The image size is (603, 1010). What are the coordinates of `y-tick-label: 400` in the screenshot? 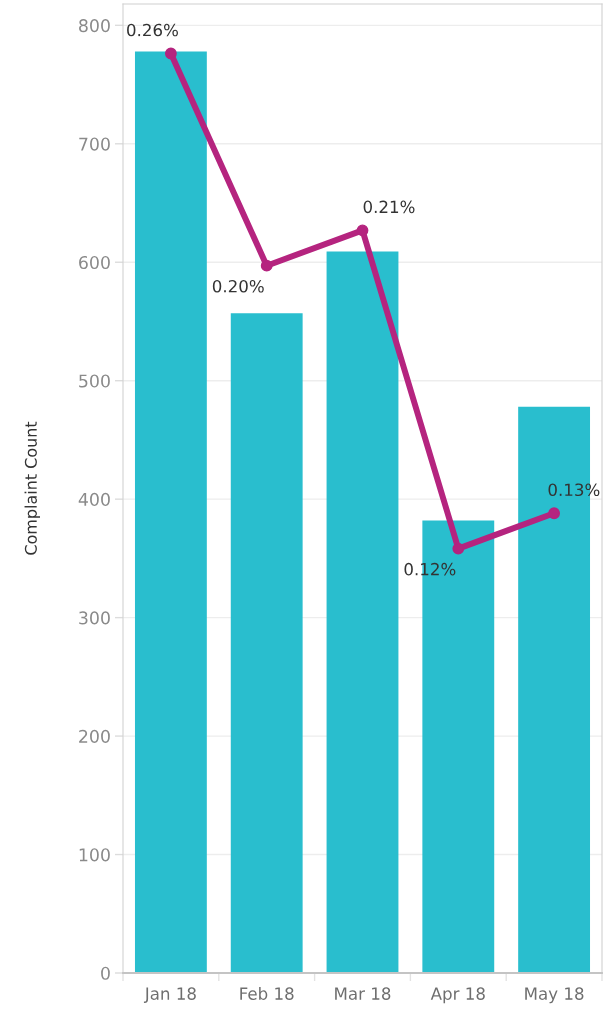 It's located at (94, 499).